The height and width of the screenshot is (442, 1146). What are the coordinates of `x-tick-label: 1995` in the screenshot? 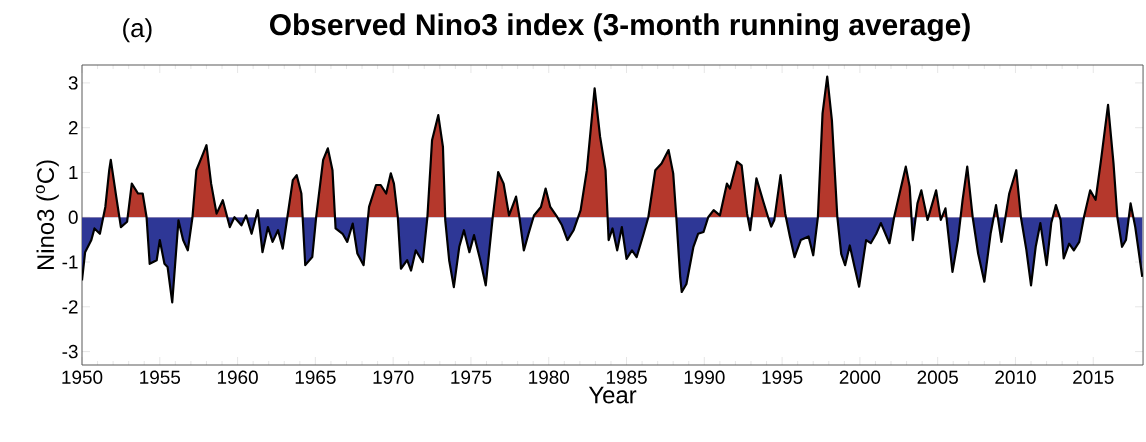 It's located at (782, 377).